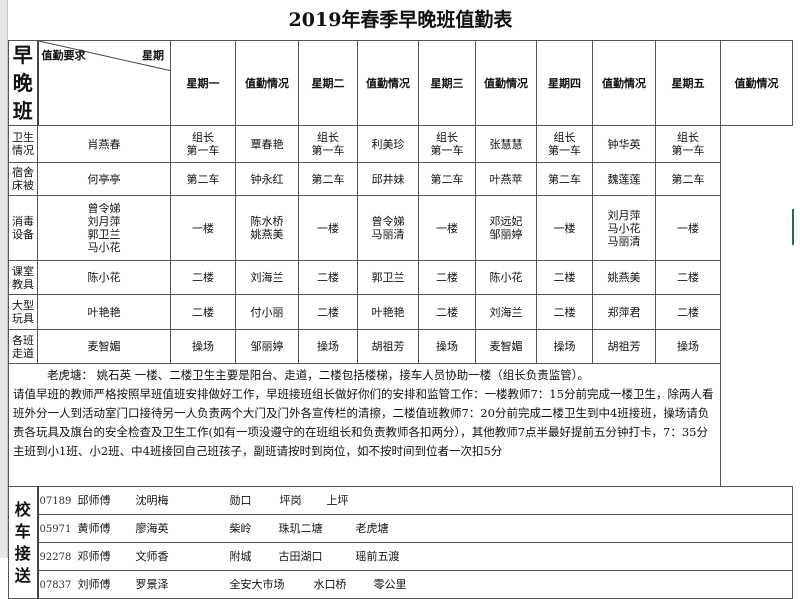  Describe the element at coordinates (4, 279) in the screenshot. I see `row-header-strip` at that location.